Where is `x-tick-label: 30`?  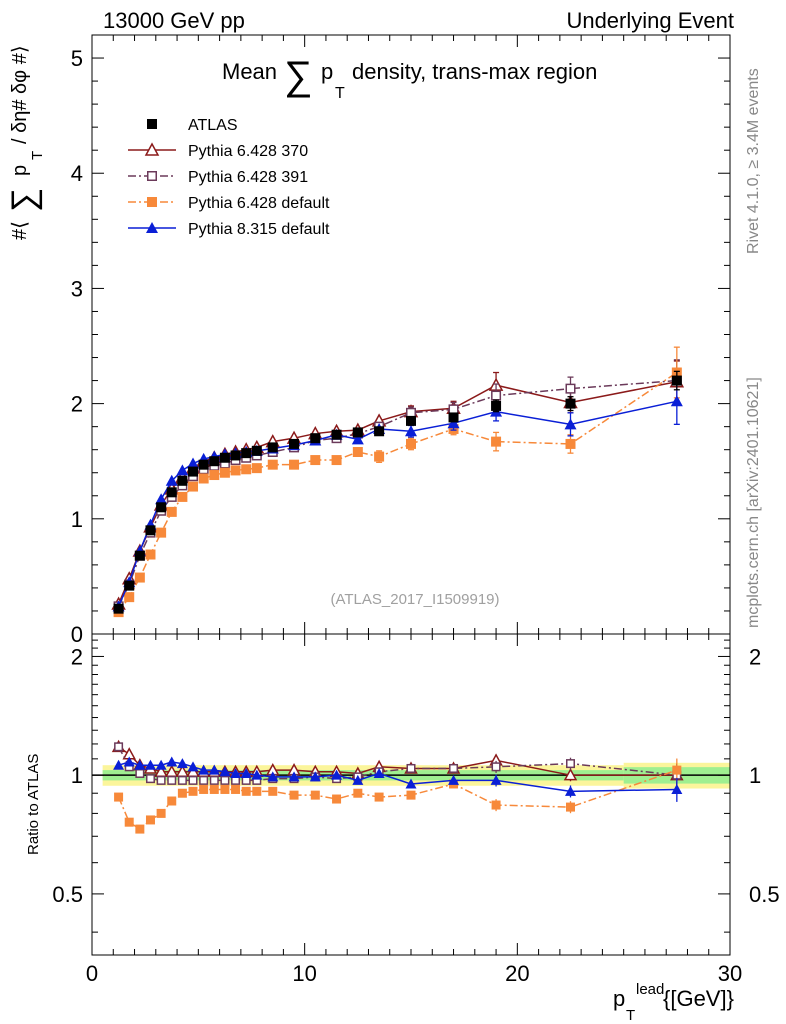
x-tick-label: 30 is located at coordinates (730, 973).